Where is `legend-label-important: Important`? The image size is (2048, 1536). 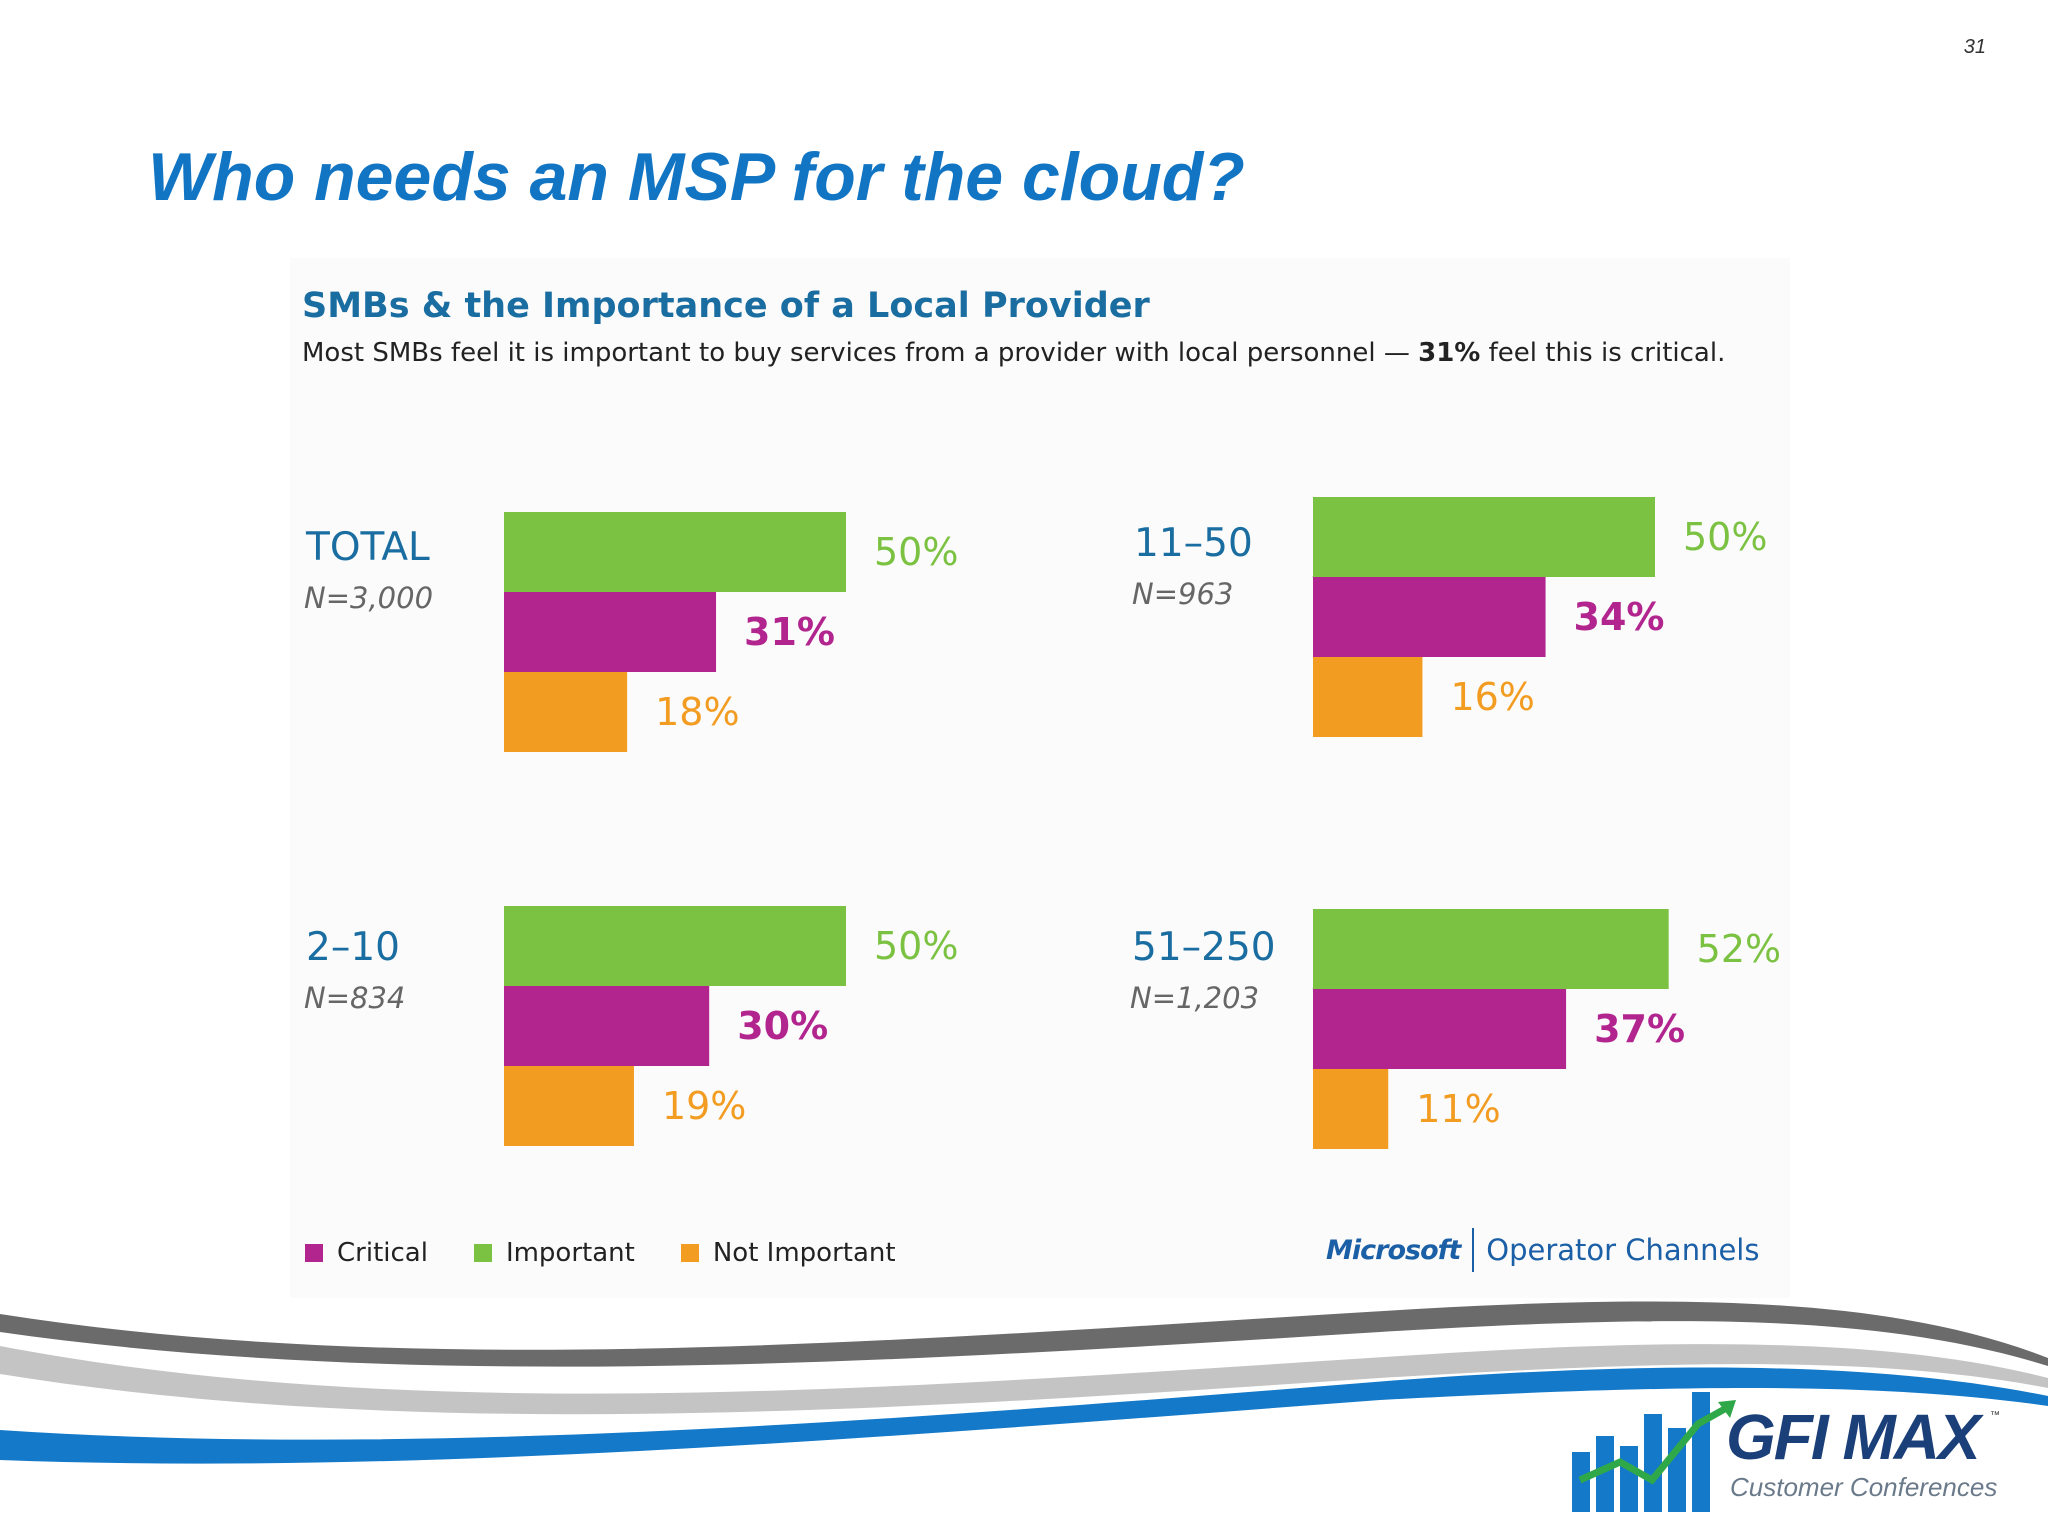 legend-label-important: Important is located at coordinates (570, 1253).